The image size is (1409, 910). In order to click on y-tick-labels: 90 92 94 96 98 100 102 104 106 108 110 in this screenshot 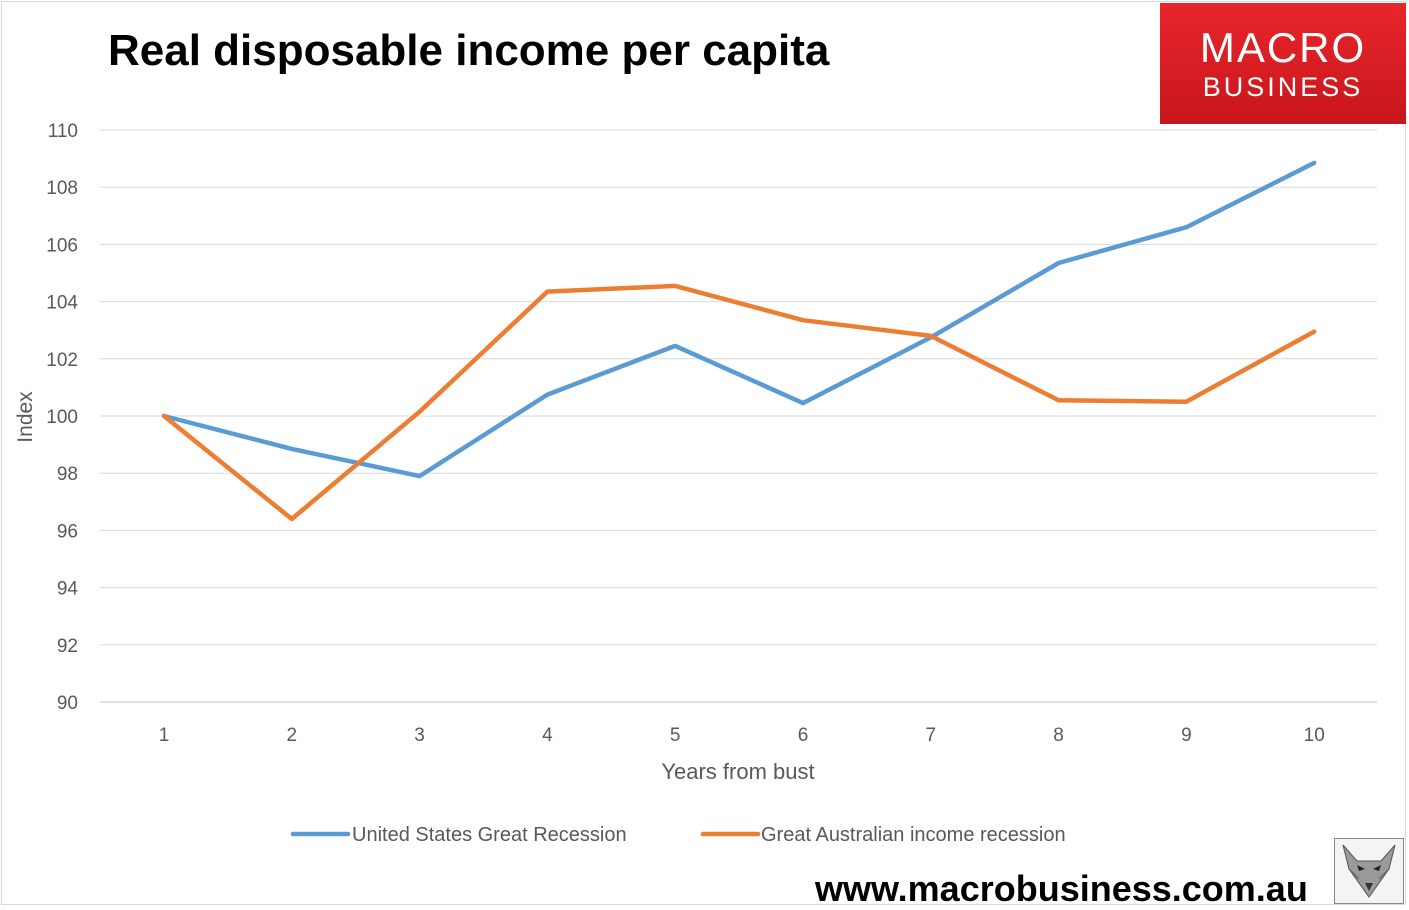, I will do `click(62, 417)`.